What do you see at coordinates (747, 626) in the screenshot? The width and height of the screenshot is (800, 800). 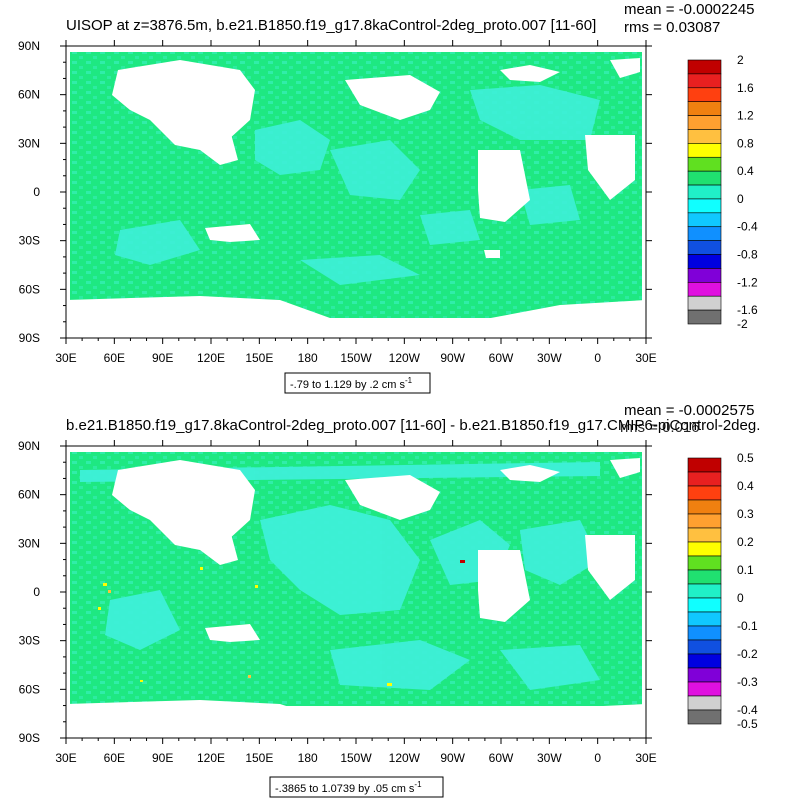 I see `colorbar-label: -0.1` at bounding box center [747, 626].